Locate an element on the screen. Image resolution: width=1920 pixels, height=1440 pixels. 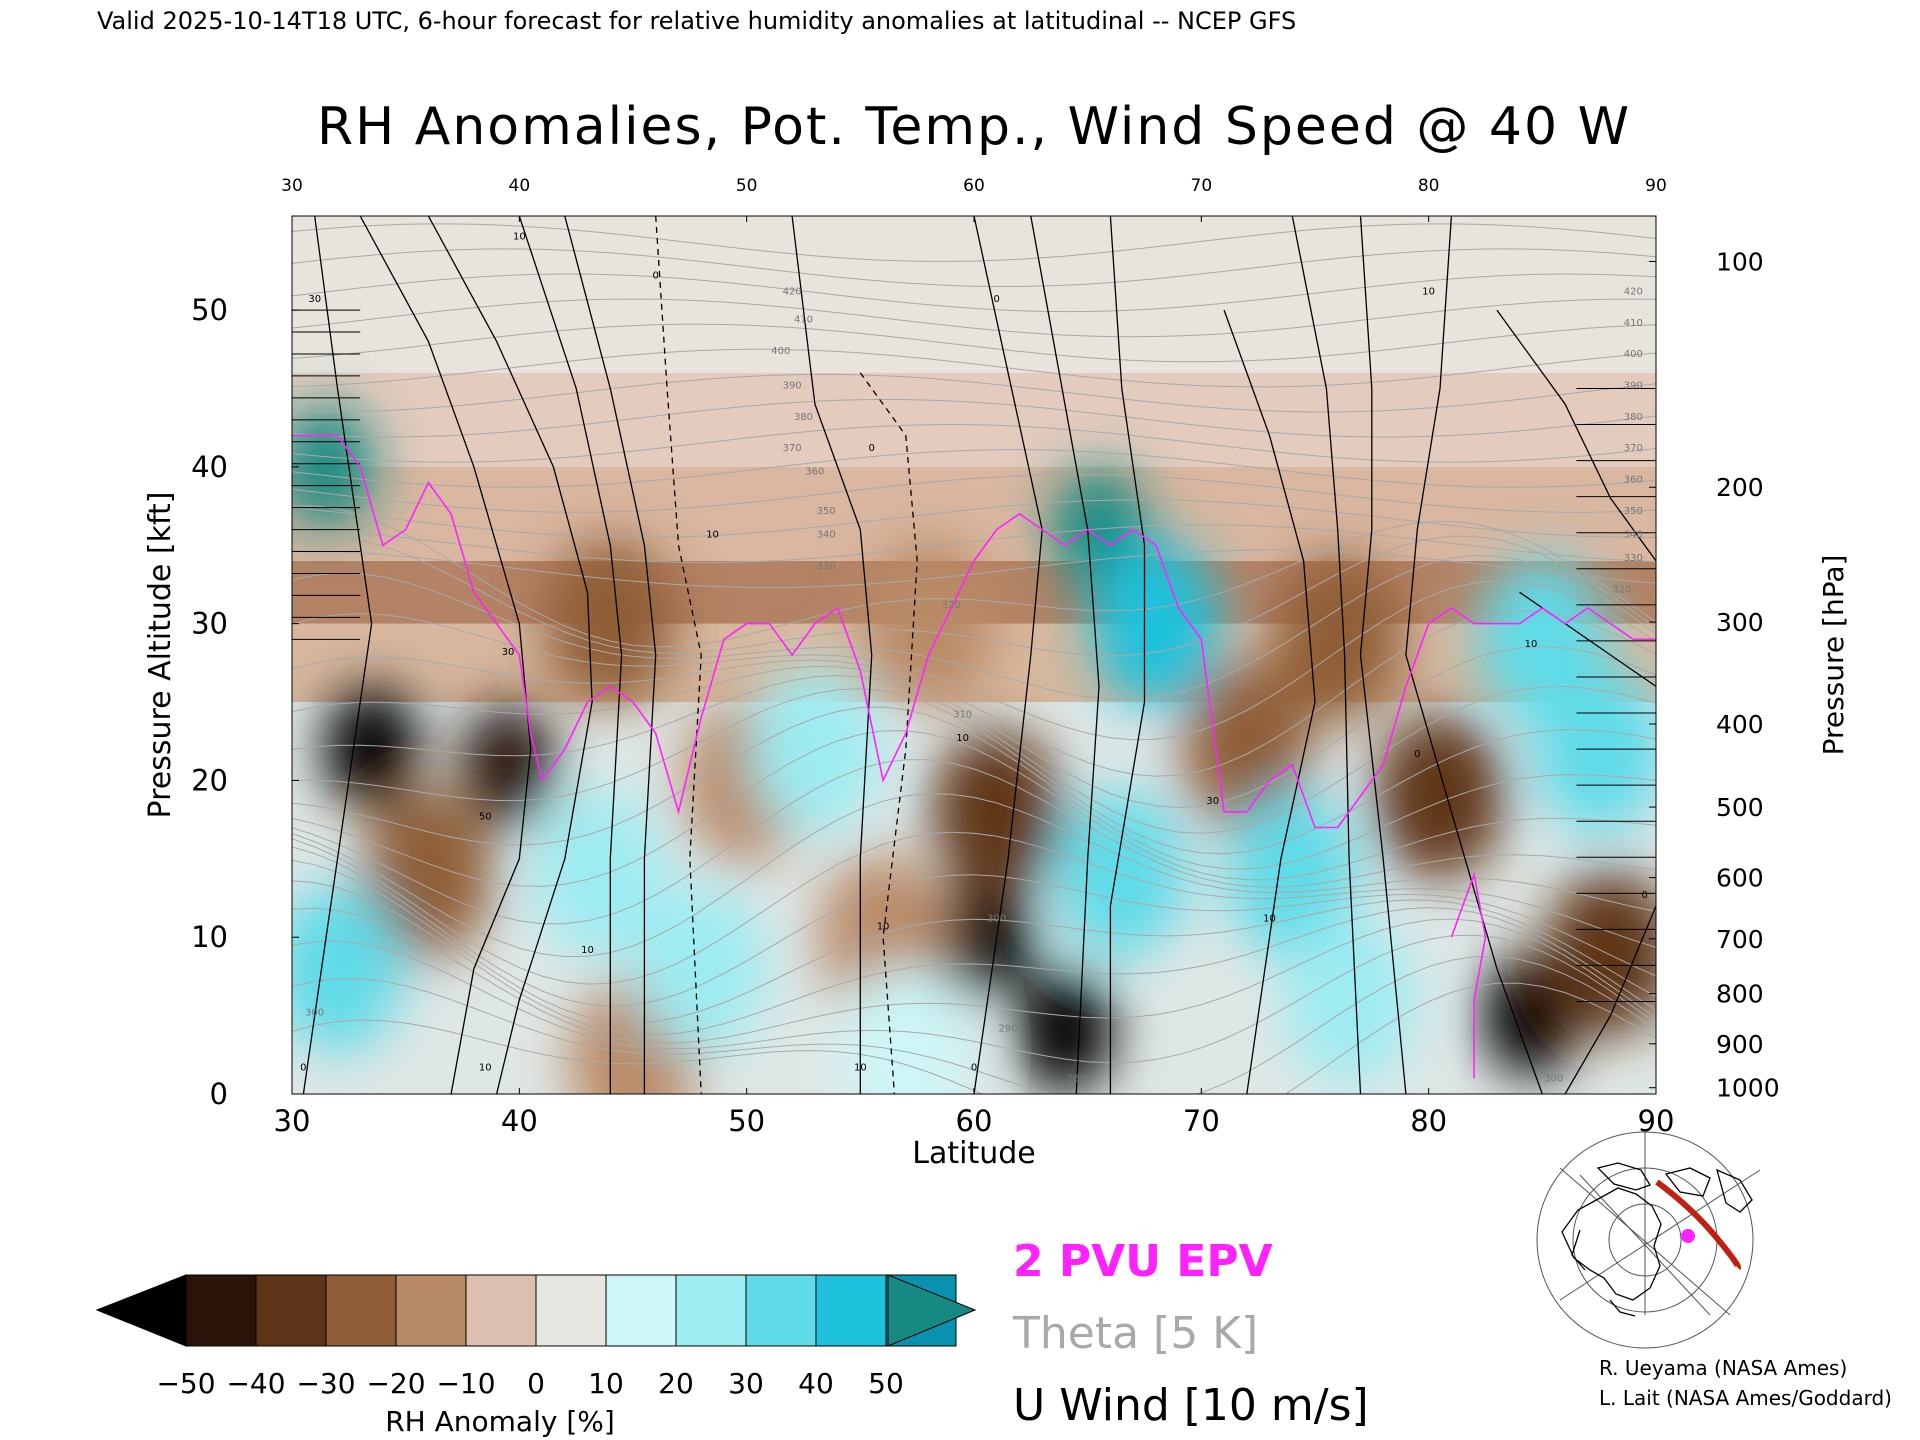
pressure-tick-label: 500 is located at coordinates (1740, 807).